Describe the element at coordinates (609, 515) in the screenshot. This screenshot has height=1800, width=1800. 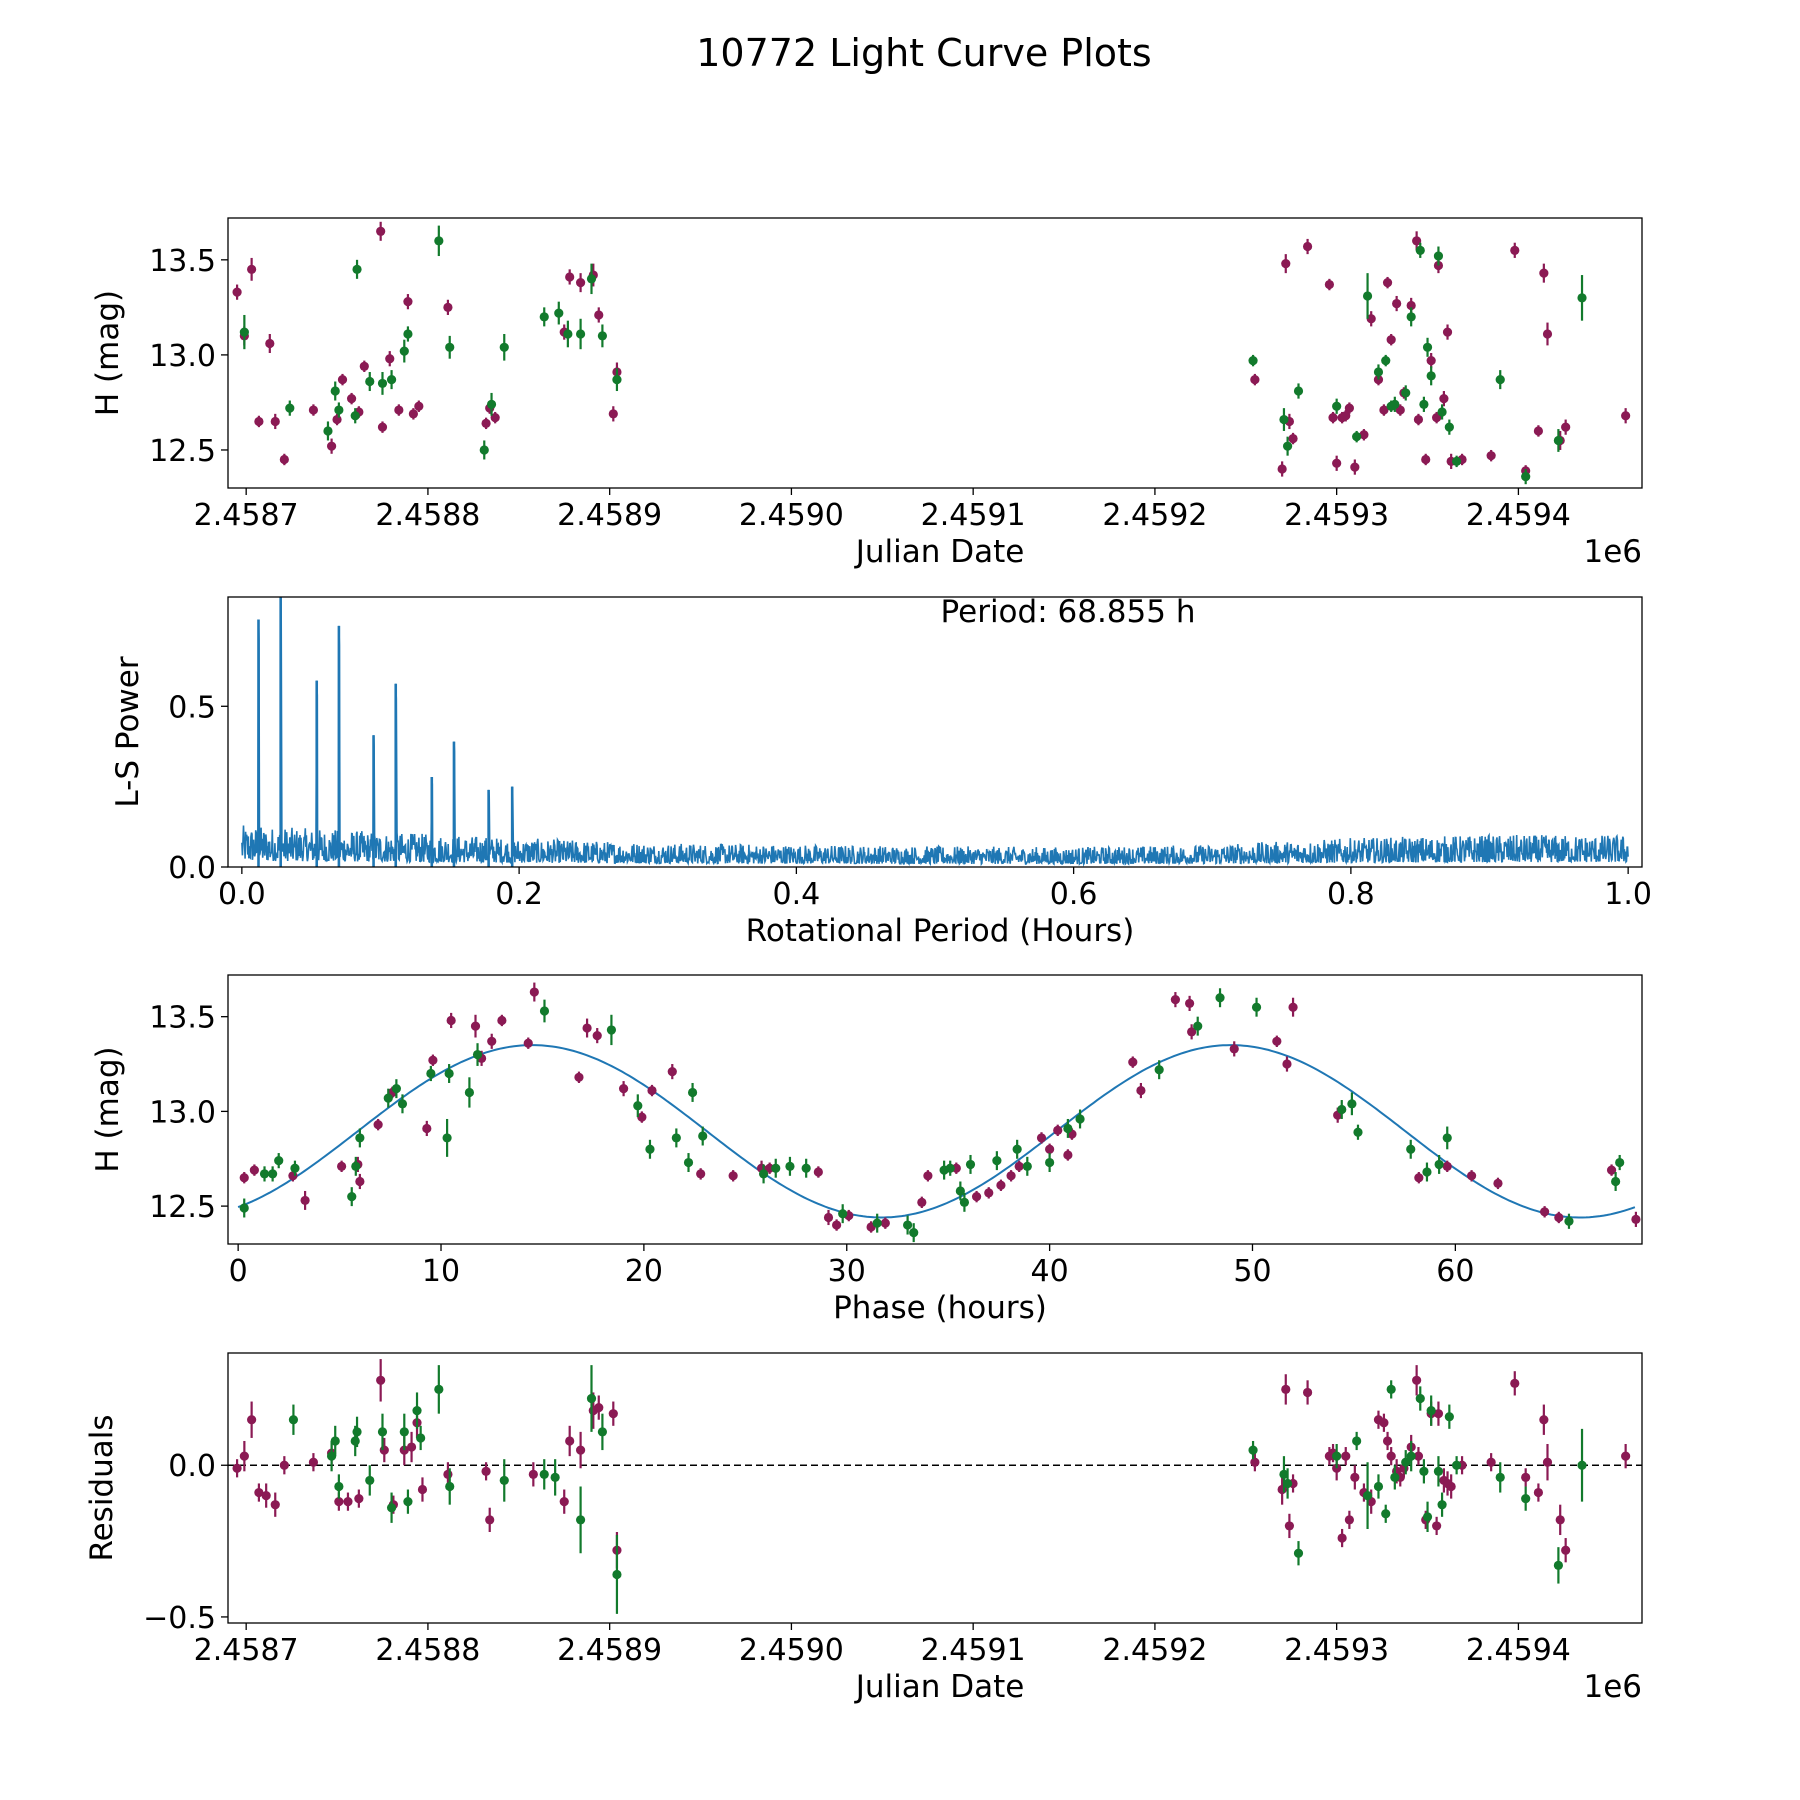
I see `x-tick-label: 2.4589` at that location.